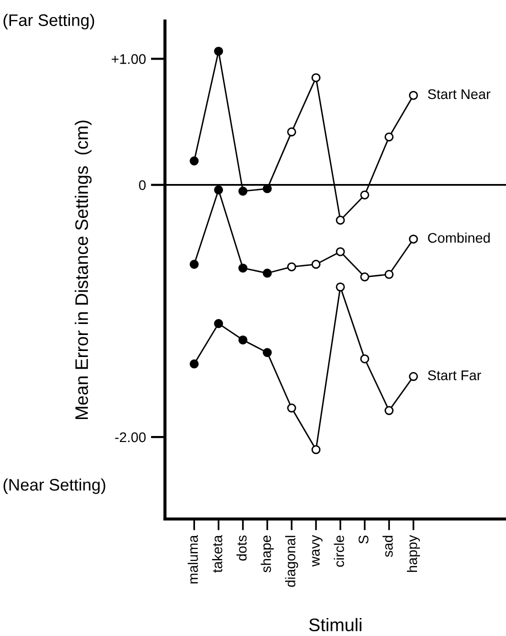 The height and width of the screenshot is (636, 506). What do you see at coordinates (455, 375) in the screenshot?
I see `series-label: Start Far` at bounding box center [455, 375].